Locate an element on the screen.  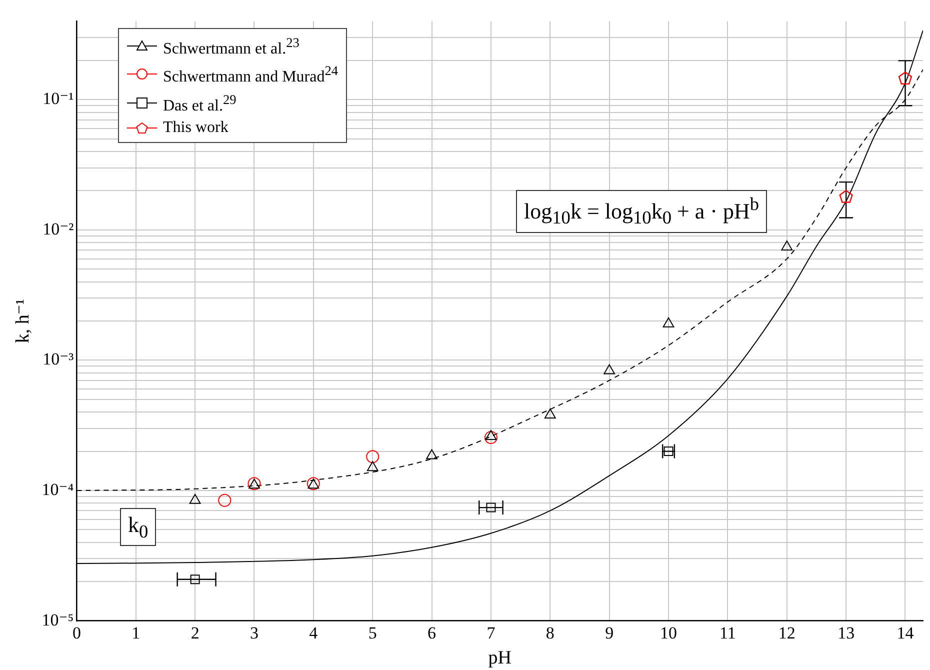
annotation: k$_{0}$ is located at coordinates (138, 527).